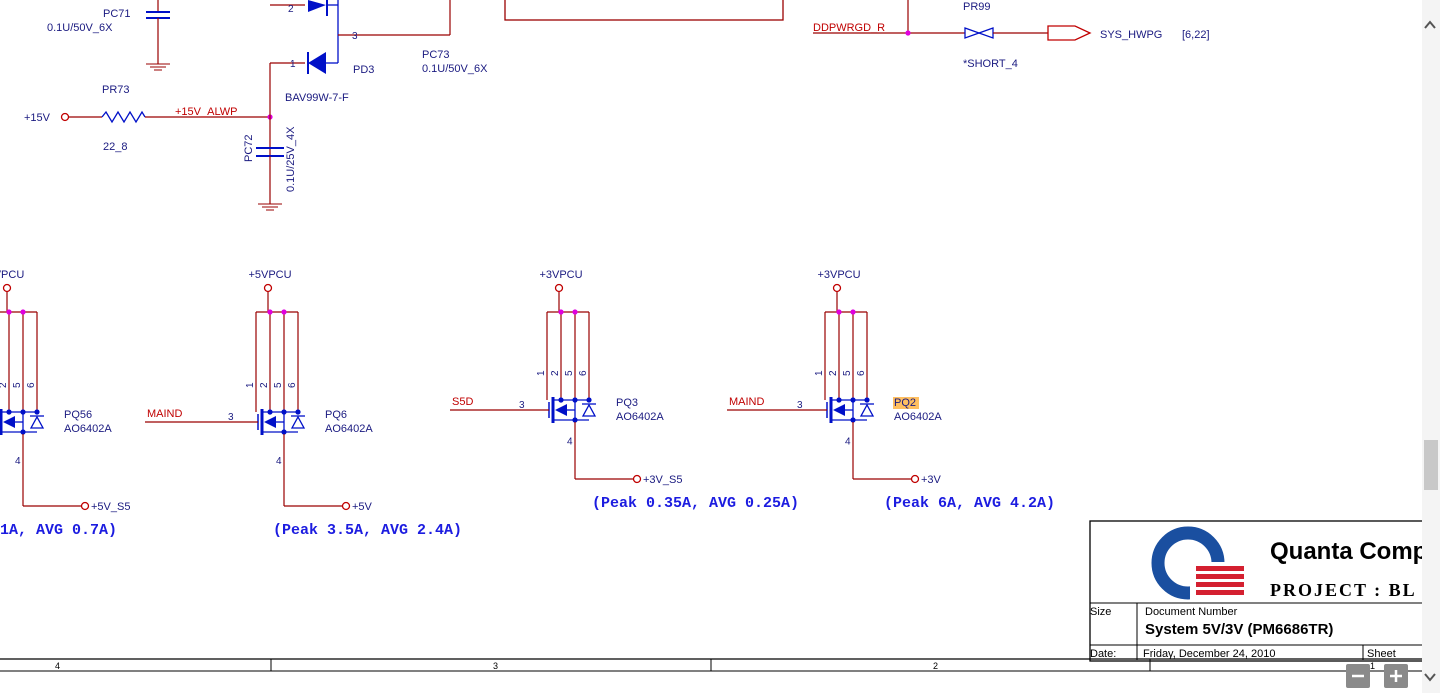  What do you see at coordinates (1430, 24) in the screenshot?
I see `scroll-up` at bounding box center [1430, 24].